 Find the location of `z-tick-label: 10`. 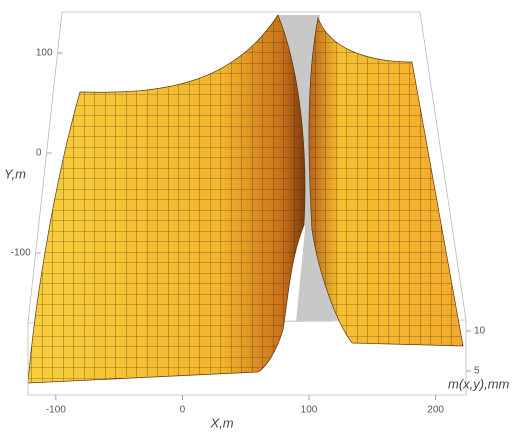

z-tick-label: 10 is located at coordinates (480, 331).